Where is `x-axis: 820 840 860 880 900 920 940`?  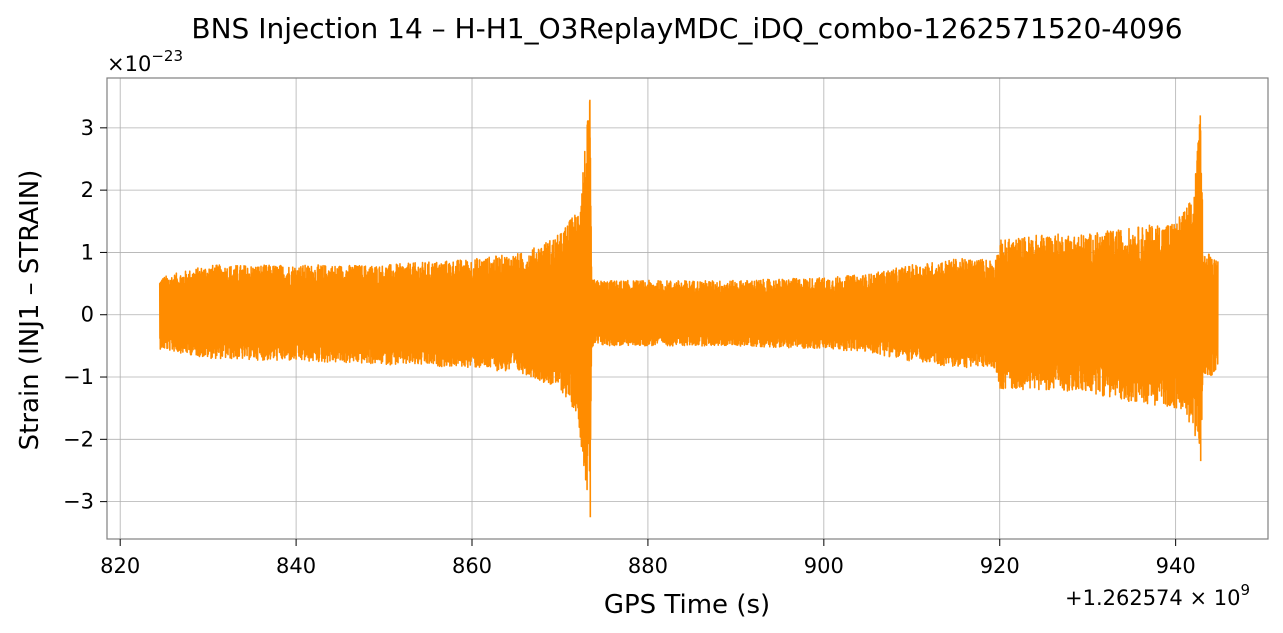 x-axis: 820 840 860 880 900 920 940 is located at coordinates (648, 558).